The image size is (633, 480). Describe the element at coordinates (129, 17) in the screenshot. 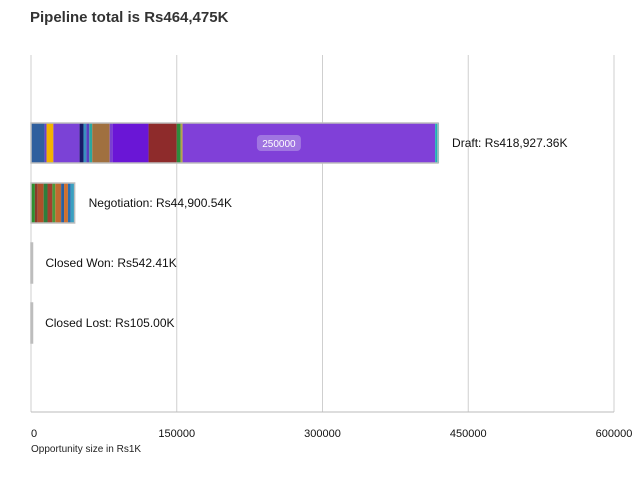

I see `chart-title: Pipeline total is Rs464,475K` at that location.